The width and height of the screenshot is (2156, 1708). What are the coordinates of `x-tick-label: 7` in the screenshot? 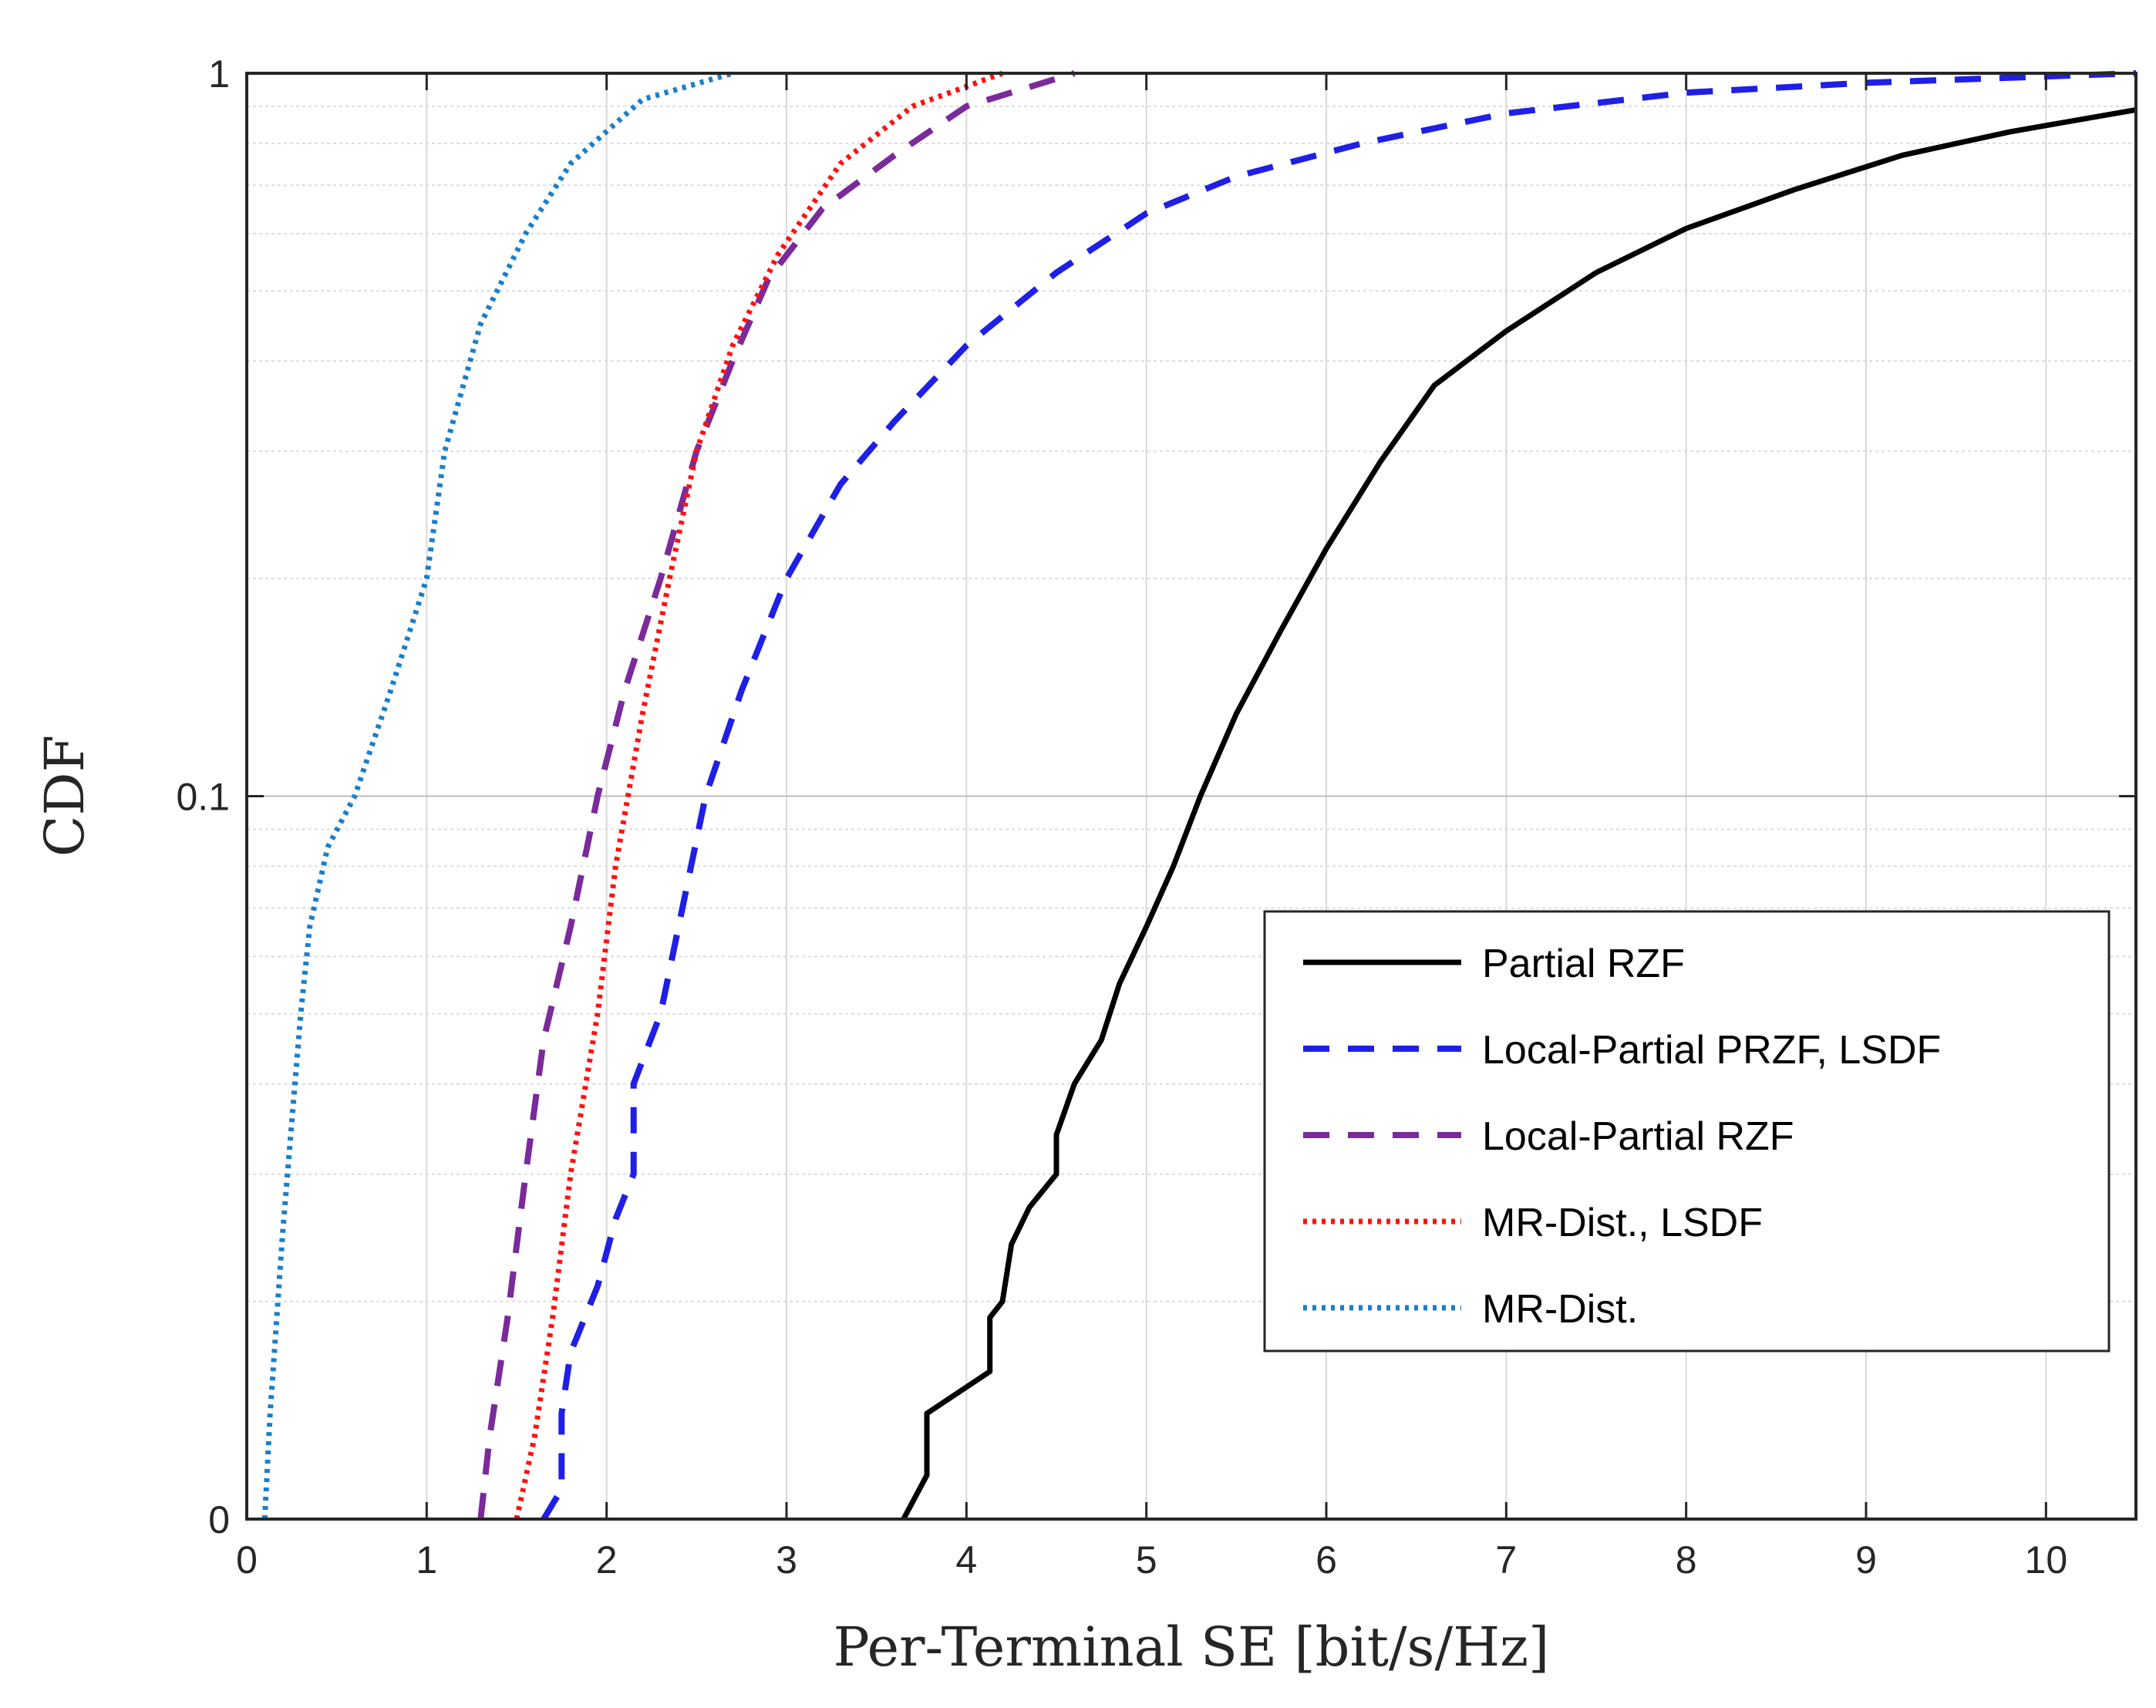 It's located at (1506, 1560).